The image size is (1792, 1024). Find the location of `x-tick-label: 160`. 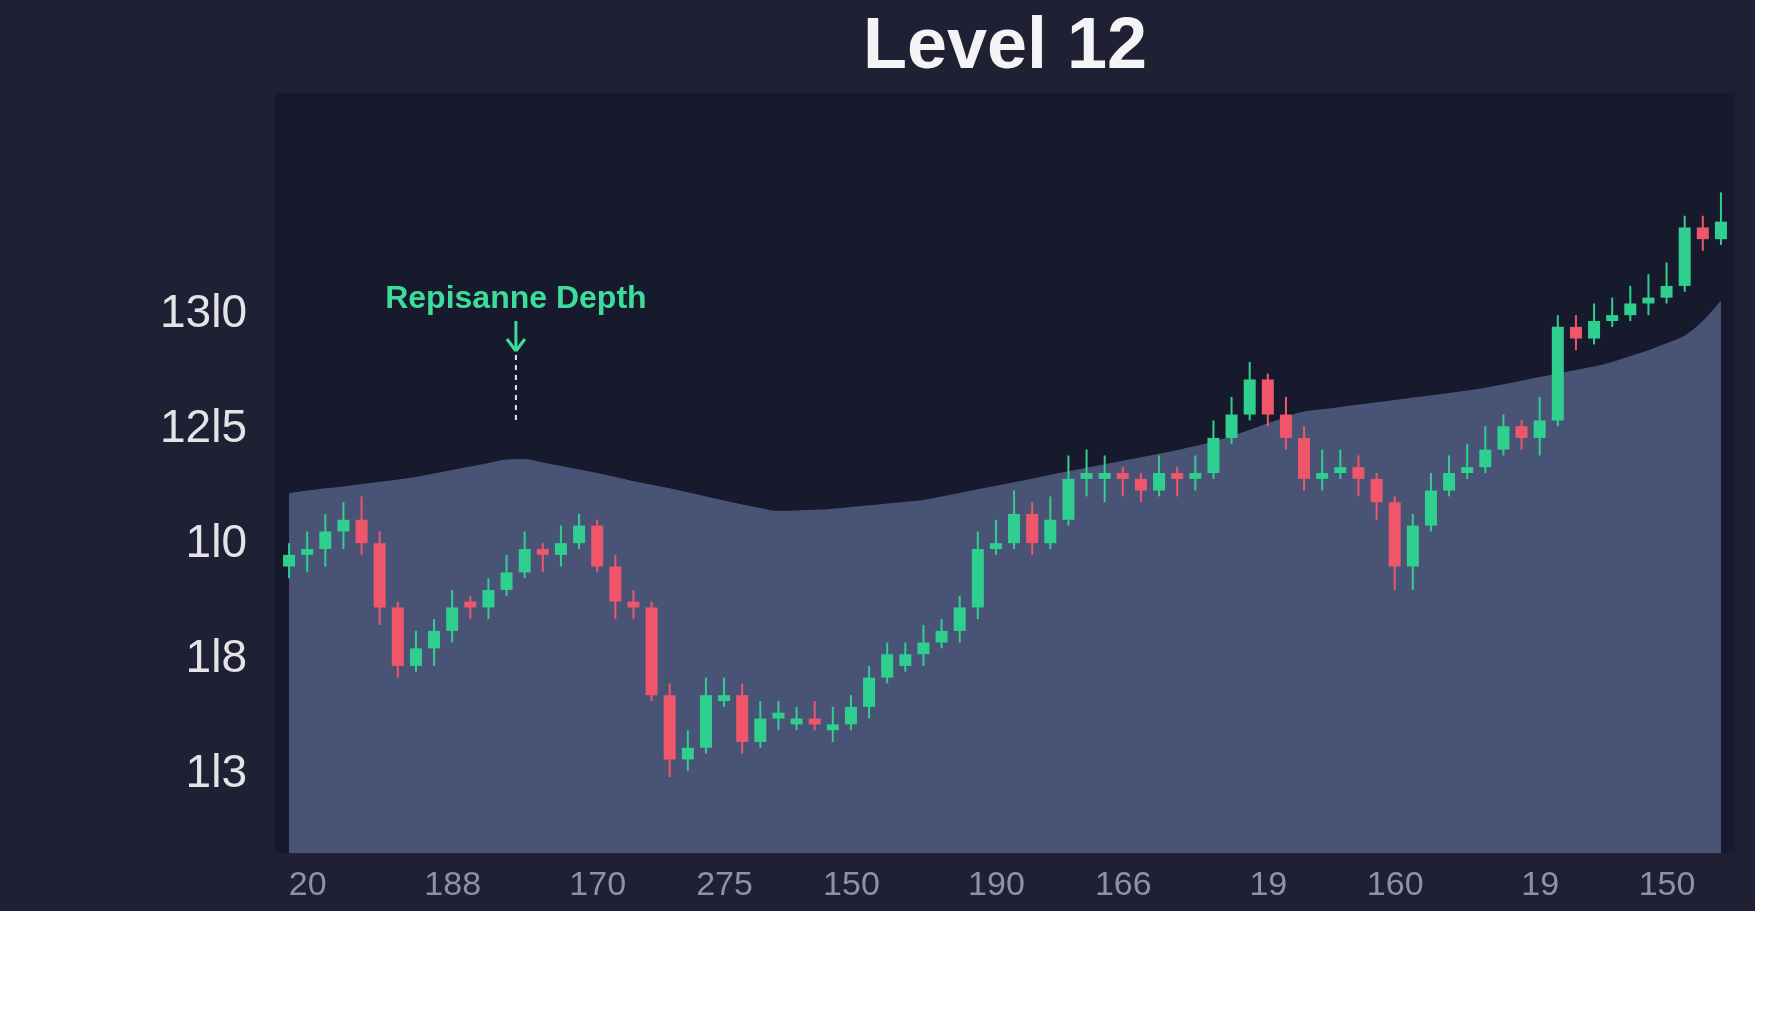

x-tick-label: 160 is located at coordinates (1395, 882).